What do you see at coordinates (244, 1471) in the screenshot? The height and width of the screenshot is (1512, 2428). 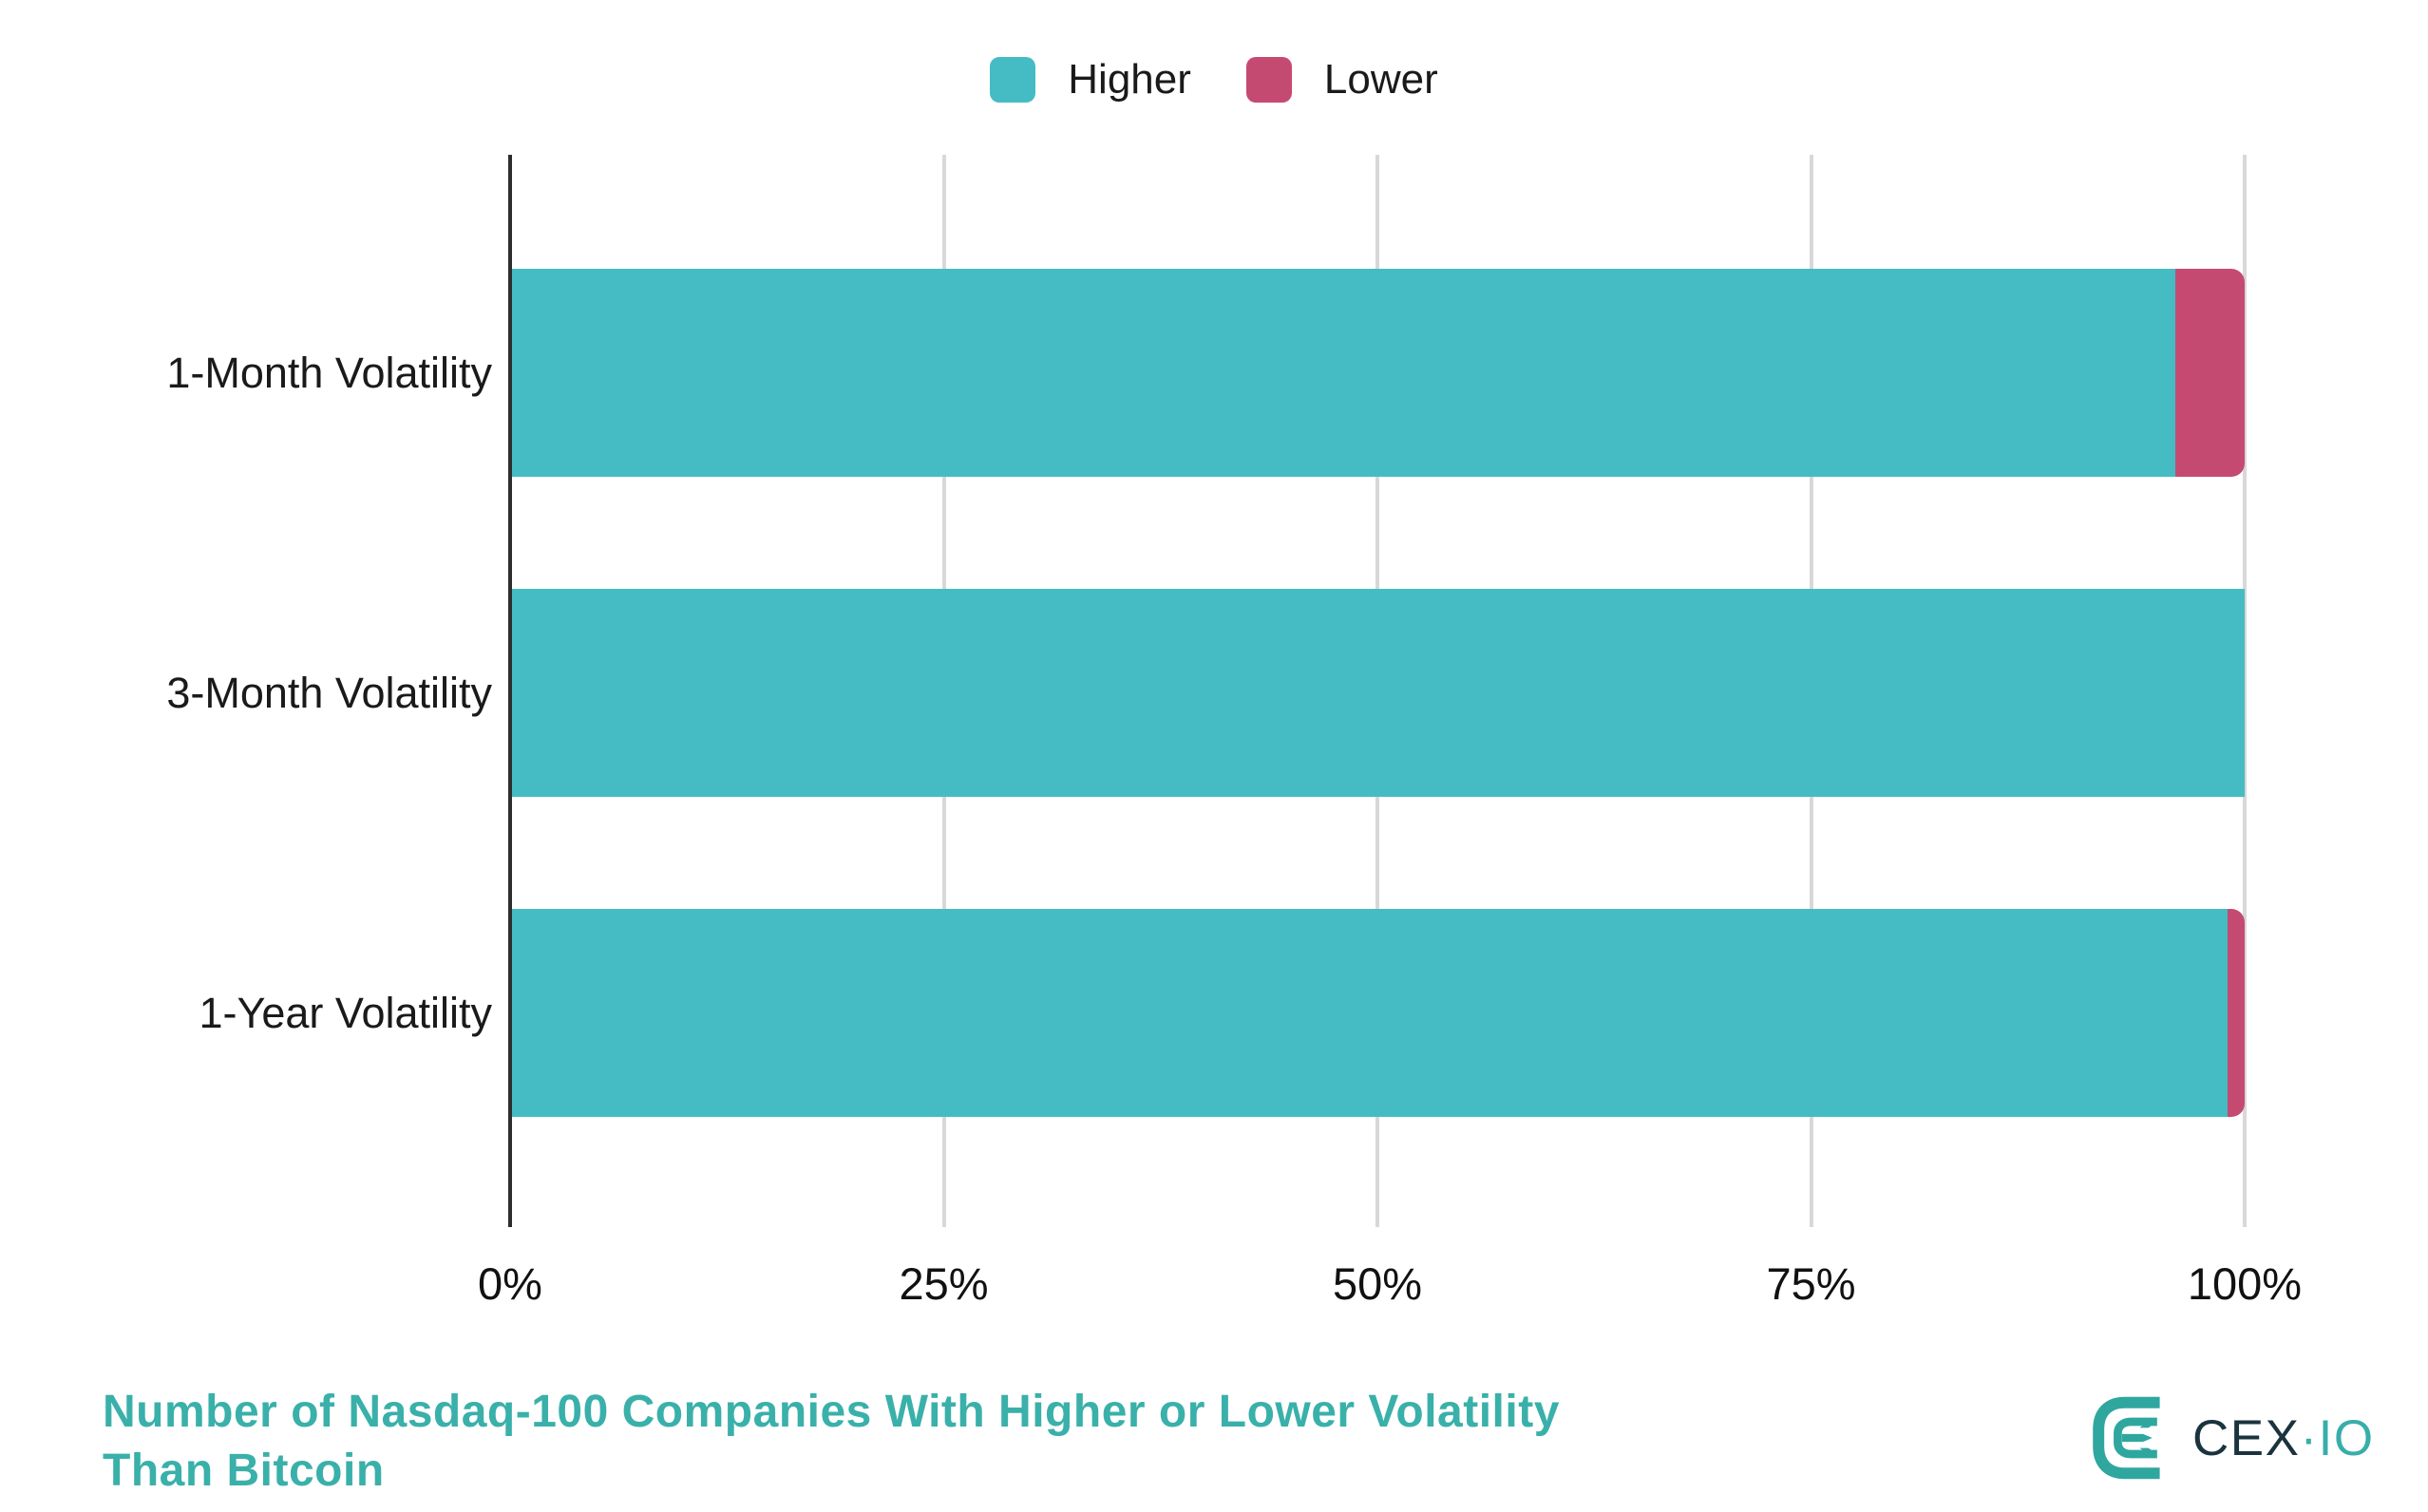 I see `chart-title-line-2: Than Bitcoin` at bounding box center [244, 1471].